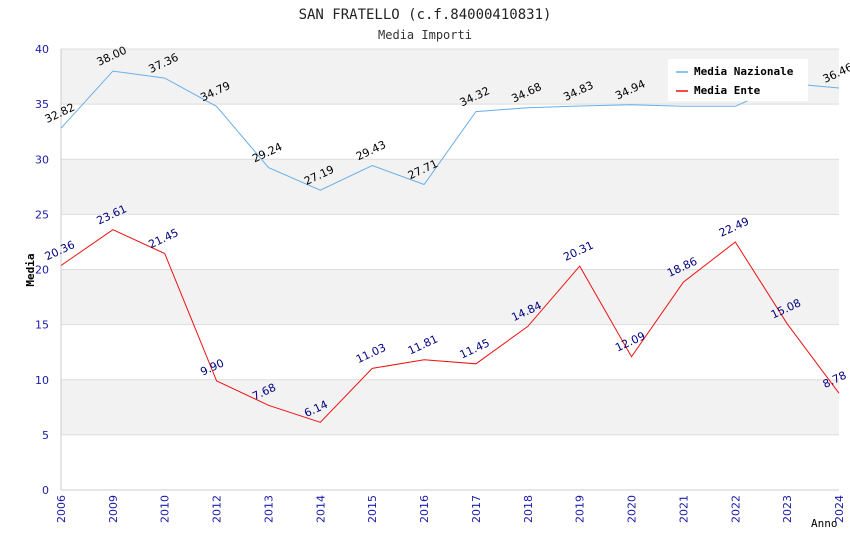 This screenshot has height=550, width=850. Describe the element at coordinates (424, 509) in the screenshot. I see `x-tick-label: 2016` at that location.